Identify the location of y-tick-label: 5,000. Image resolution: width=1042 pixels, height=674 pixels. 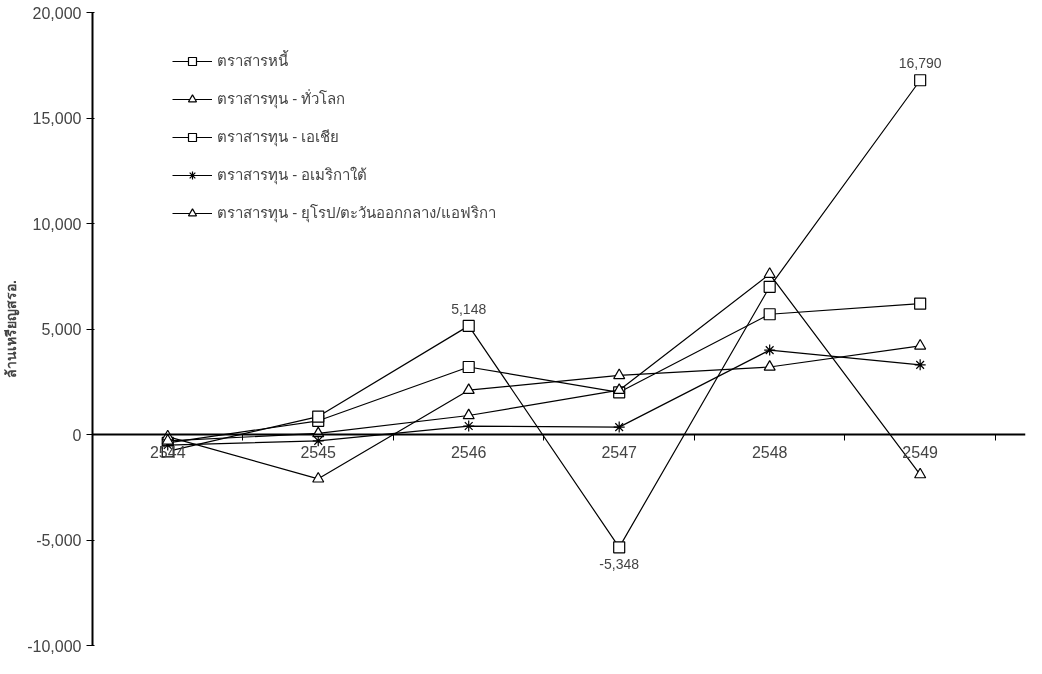
(61, 329).